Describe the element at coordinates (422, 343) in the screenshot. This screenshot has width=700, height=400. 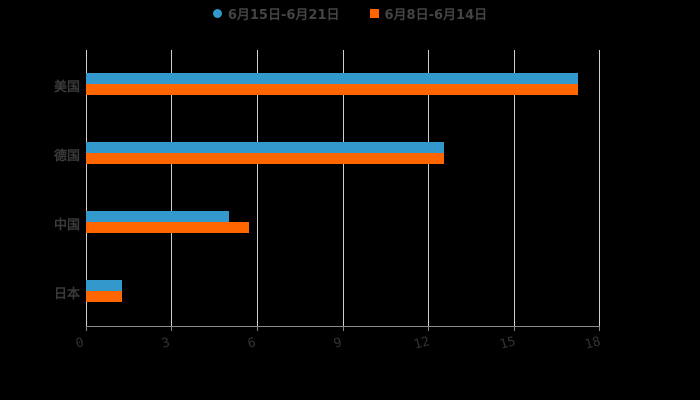
I see `x-tick-label: 12` at that location.